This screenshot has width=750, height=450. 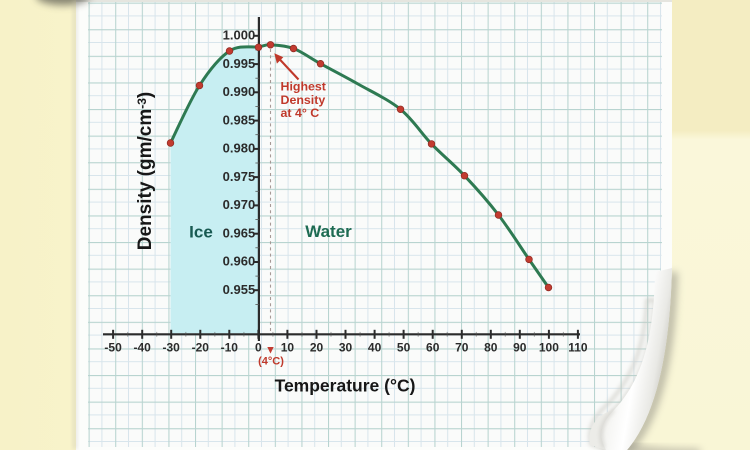 I want to click on svg-text: 0.965, so click(x=239, y=232).